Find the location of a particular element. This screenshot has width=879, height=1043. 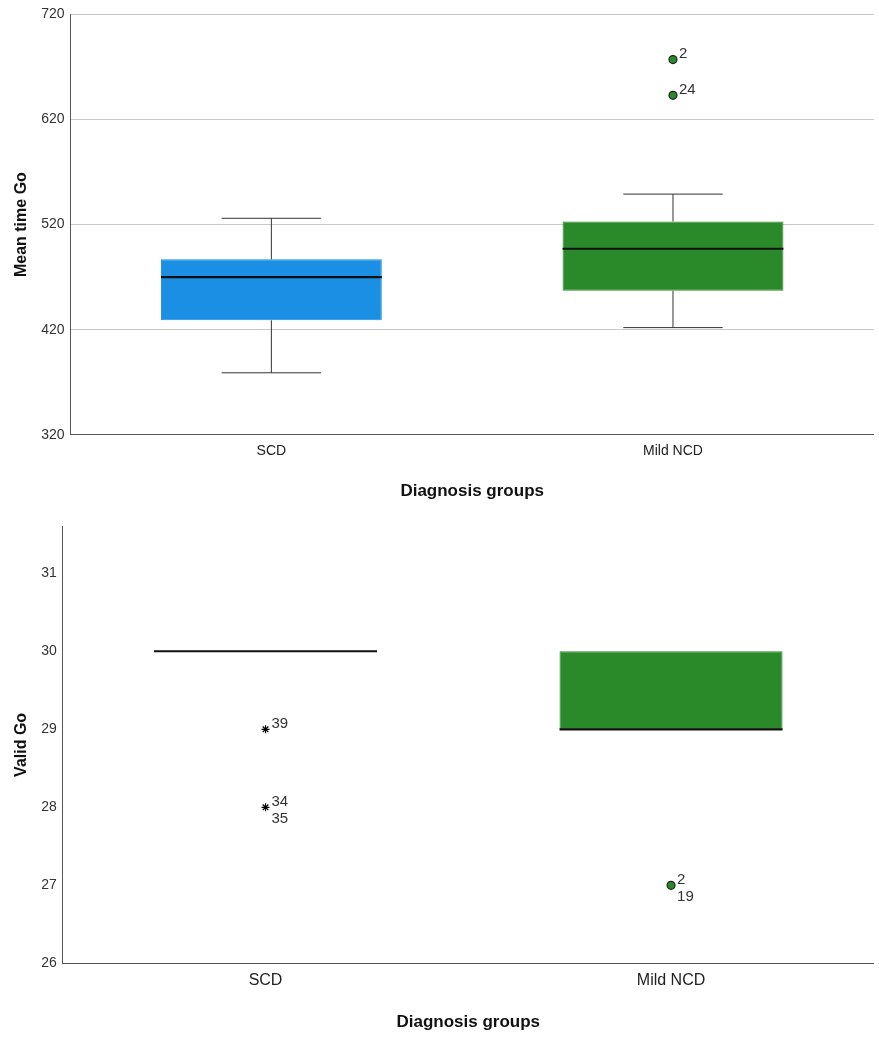

y-tick-label: 520 is located at coordinates (53, 223).